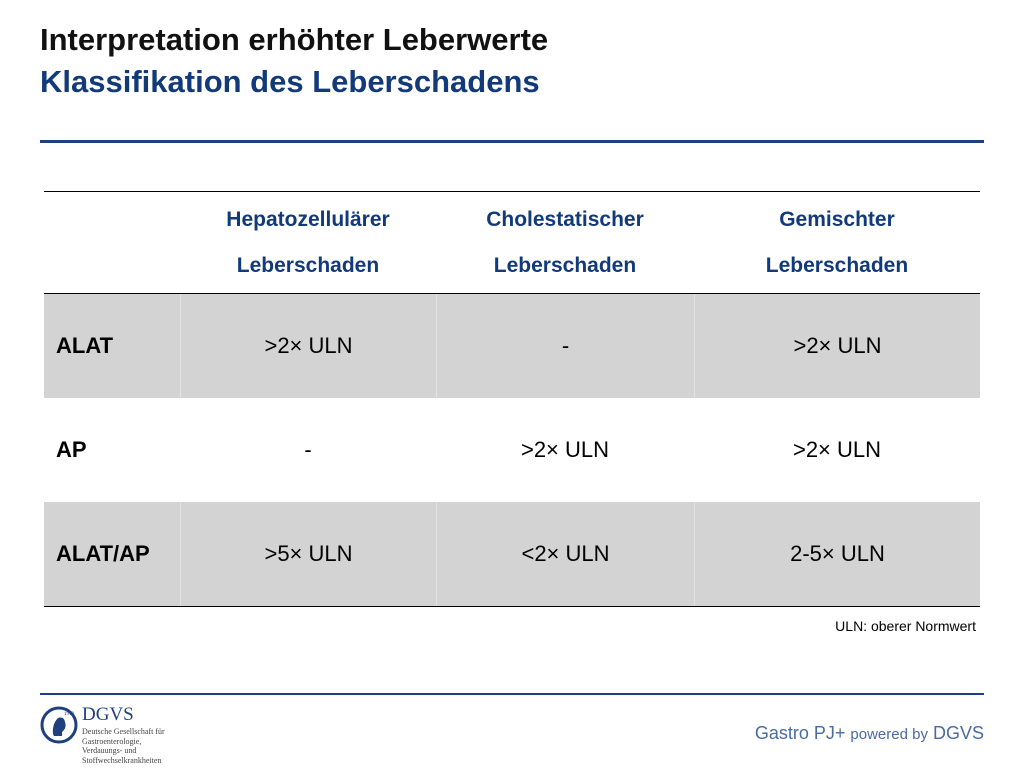 The image size is (1024, 768). Describe the element at coordinates (565, 219) in the screenshot. I see `header-line: Cholestatischer` at that location.